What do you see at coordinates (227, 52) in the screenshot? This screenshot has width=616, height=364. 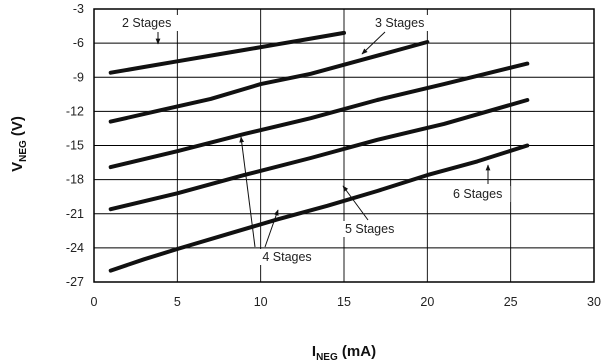 I see `series-line-2-stages` at bounding box center [227, 52].